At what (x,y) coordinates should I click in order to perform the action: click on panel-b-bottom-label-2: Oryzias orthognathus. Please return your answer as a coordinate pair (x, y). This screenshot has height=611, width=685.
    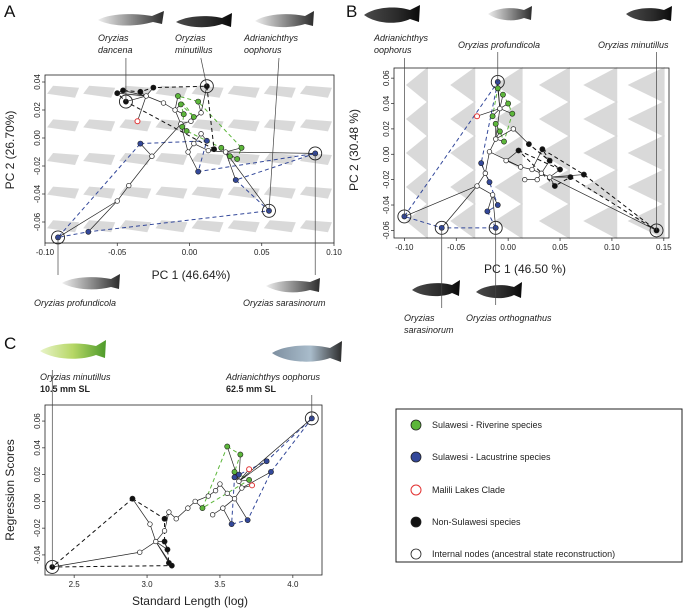
    Looking at the image, I should click on (509, 318).